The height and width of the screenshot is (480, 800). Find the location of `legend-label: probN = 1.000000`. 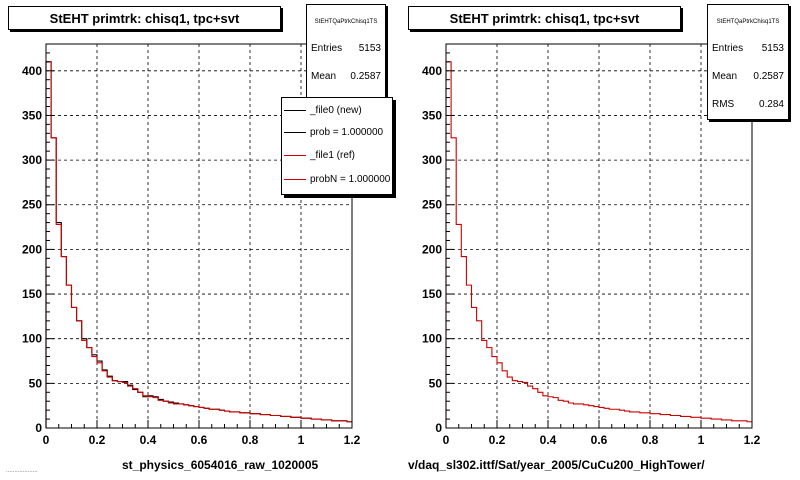

legend-label: probN = 1.000000 is located at coordinates (350, 179).